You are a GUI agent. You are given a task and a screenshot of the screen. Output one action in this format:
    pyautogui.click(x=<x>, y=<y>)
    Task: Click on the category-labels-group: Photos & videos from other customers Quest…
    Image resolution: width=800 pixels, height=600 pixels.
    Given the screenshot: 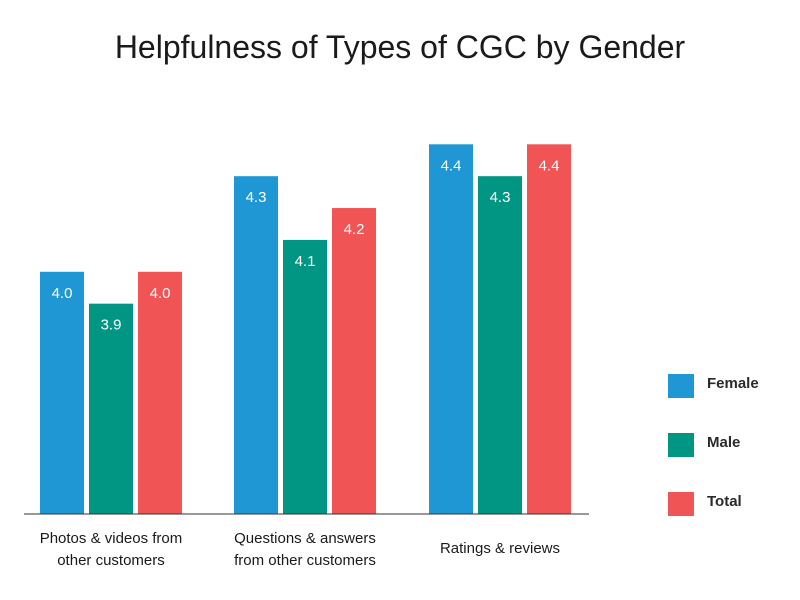 What is the action you would take?
    pyautogui.click(x=300, y=549)
    